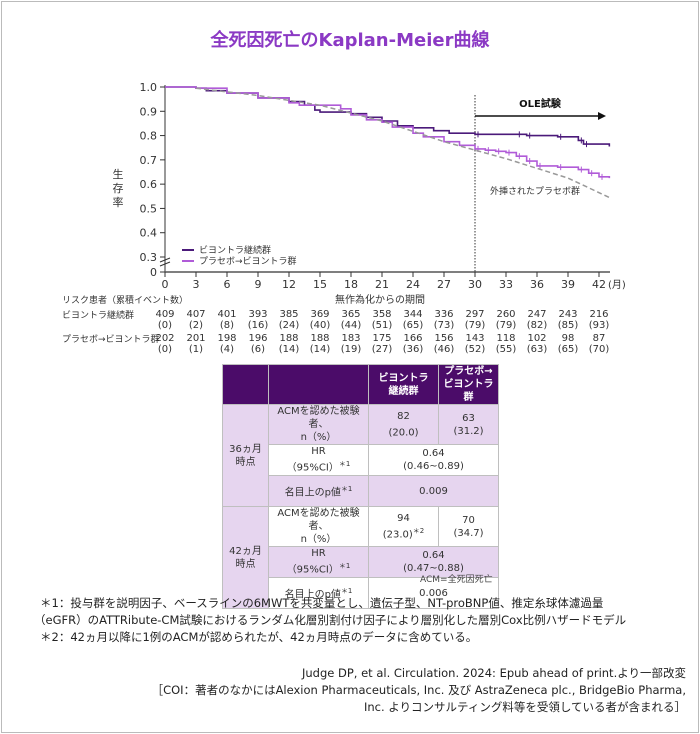 This screenshot has height=734, width=700. Describe the element at coordinates (118, 202) in the screenshot. I see `y-axis-label-char: 率` at that location.